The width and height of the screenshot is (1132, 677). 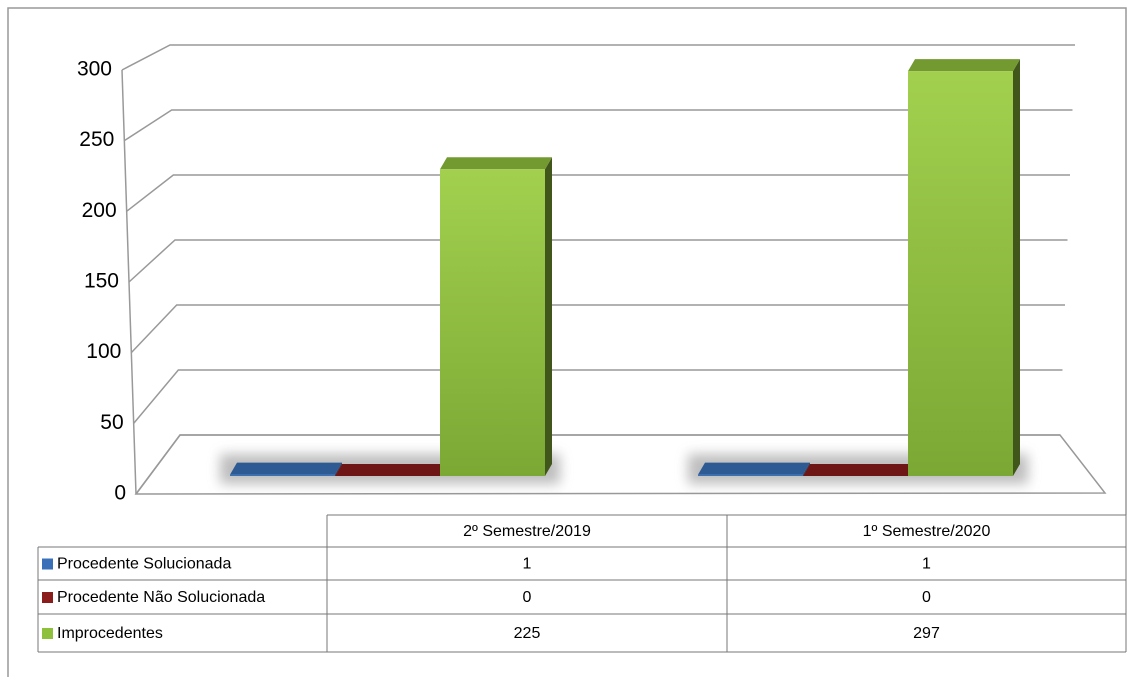 What do you see at coordinates (103, 351) in the screenshot?
I see `y-tick-label: 100` at bounding box center [103, 351].